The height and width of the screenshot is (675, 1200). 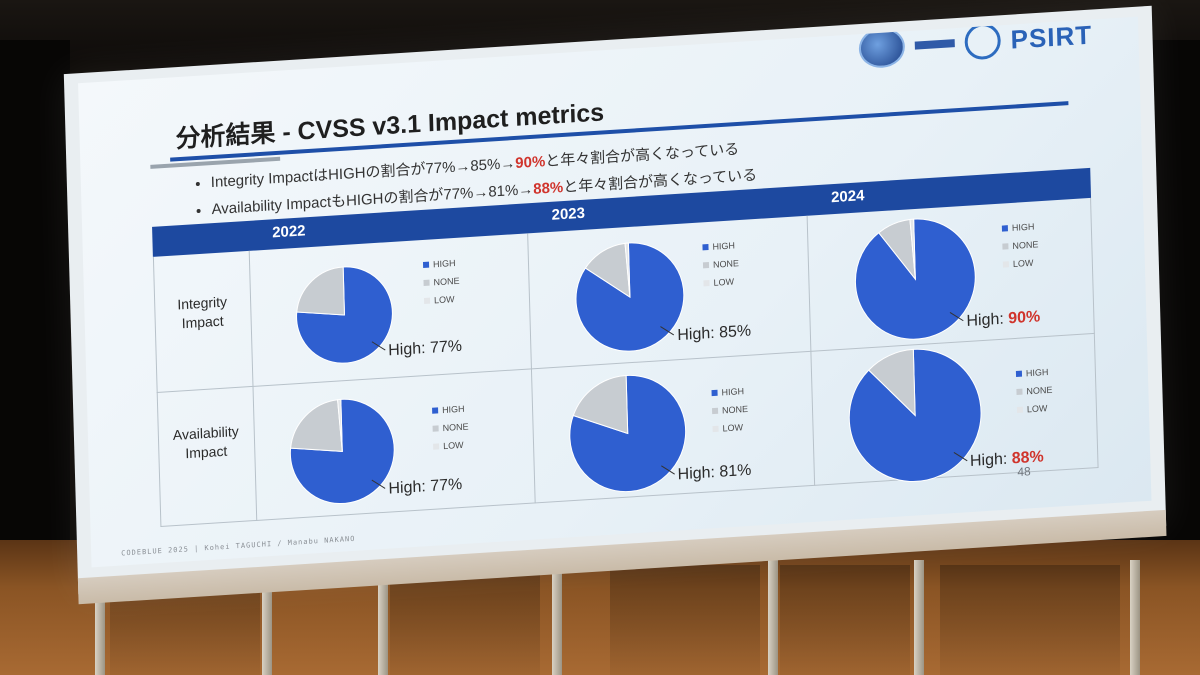 I want to click on row-label-line: Impact, so click(x=202, y=322).